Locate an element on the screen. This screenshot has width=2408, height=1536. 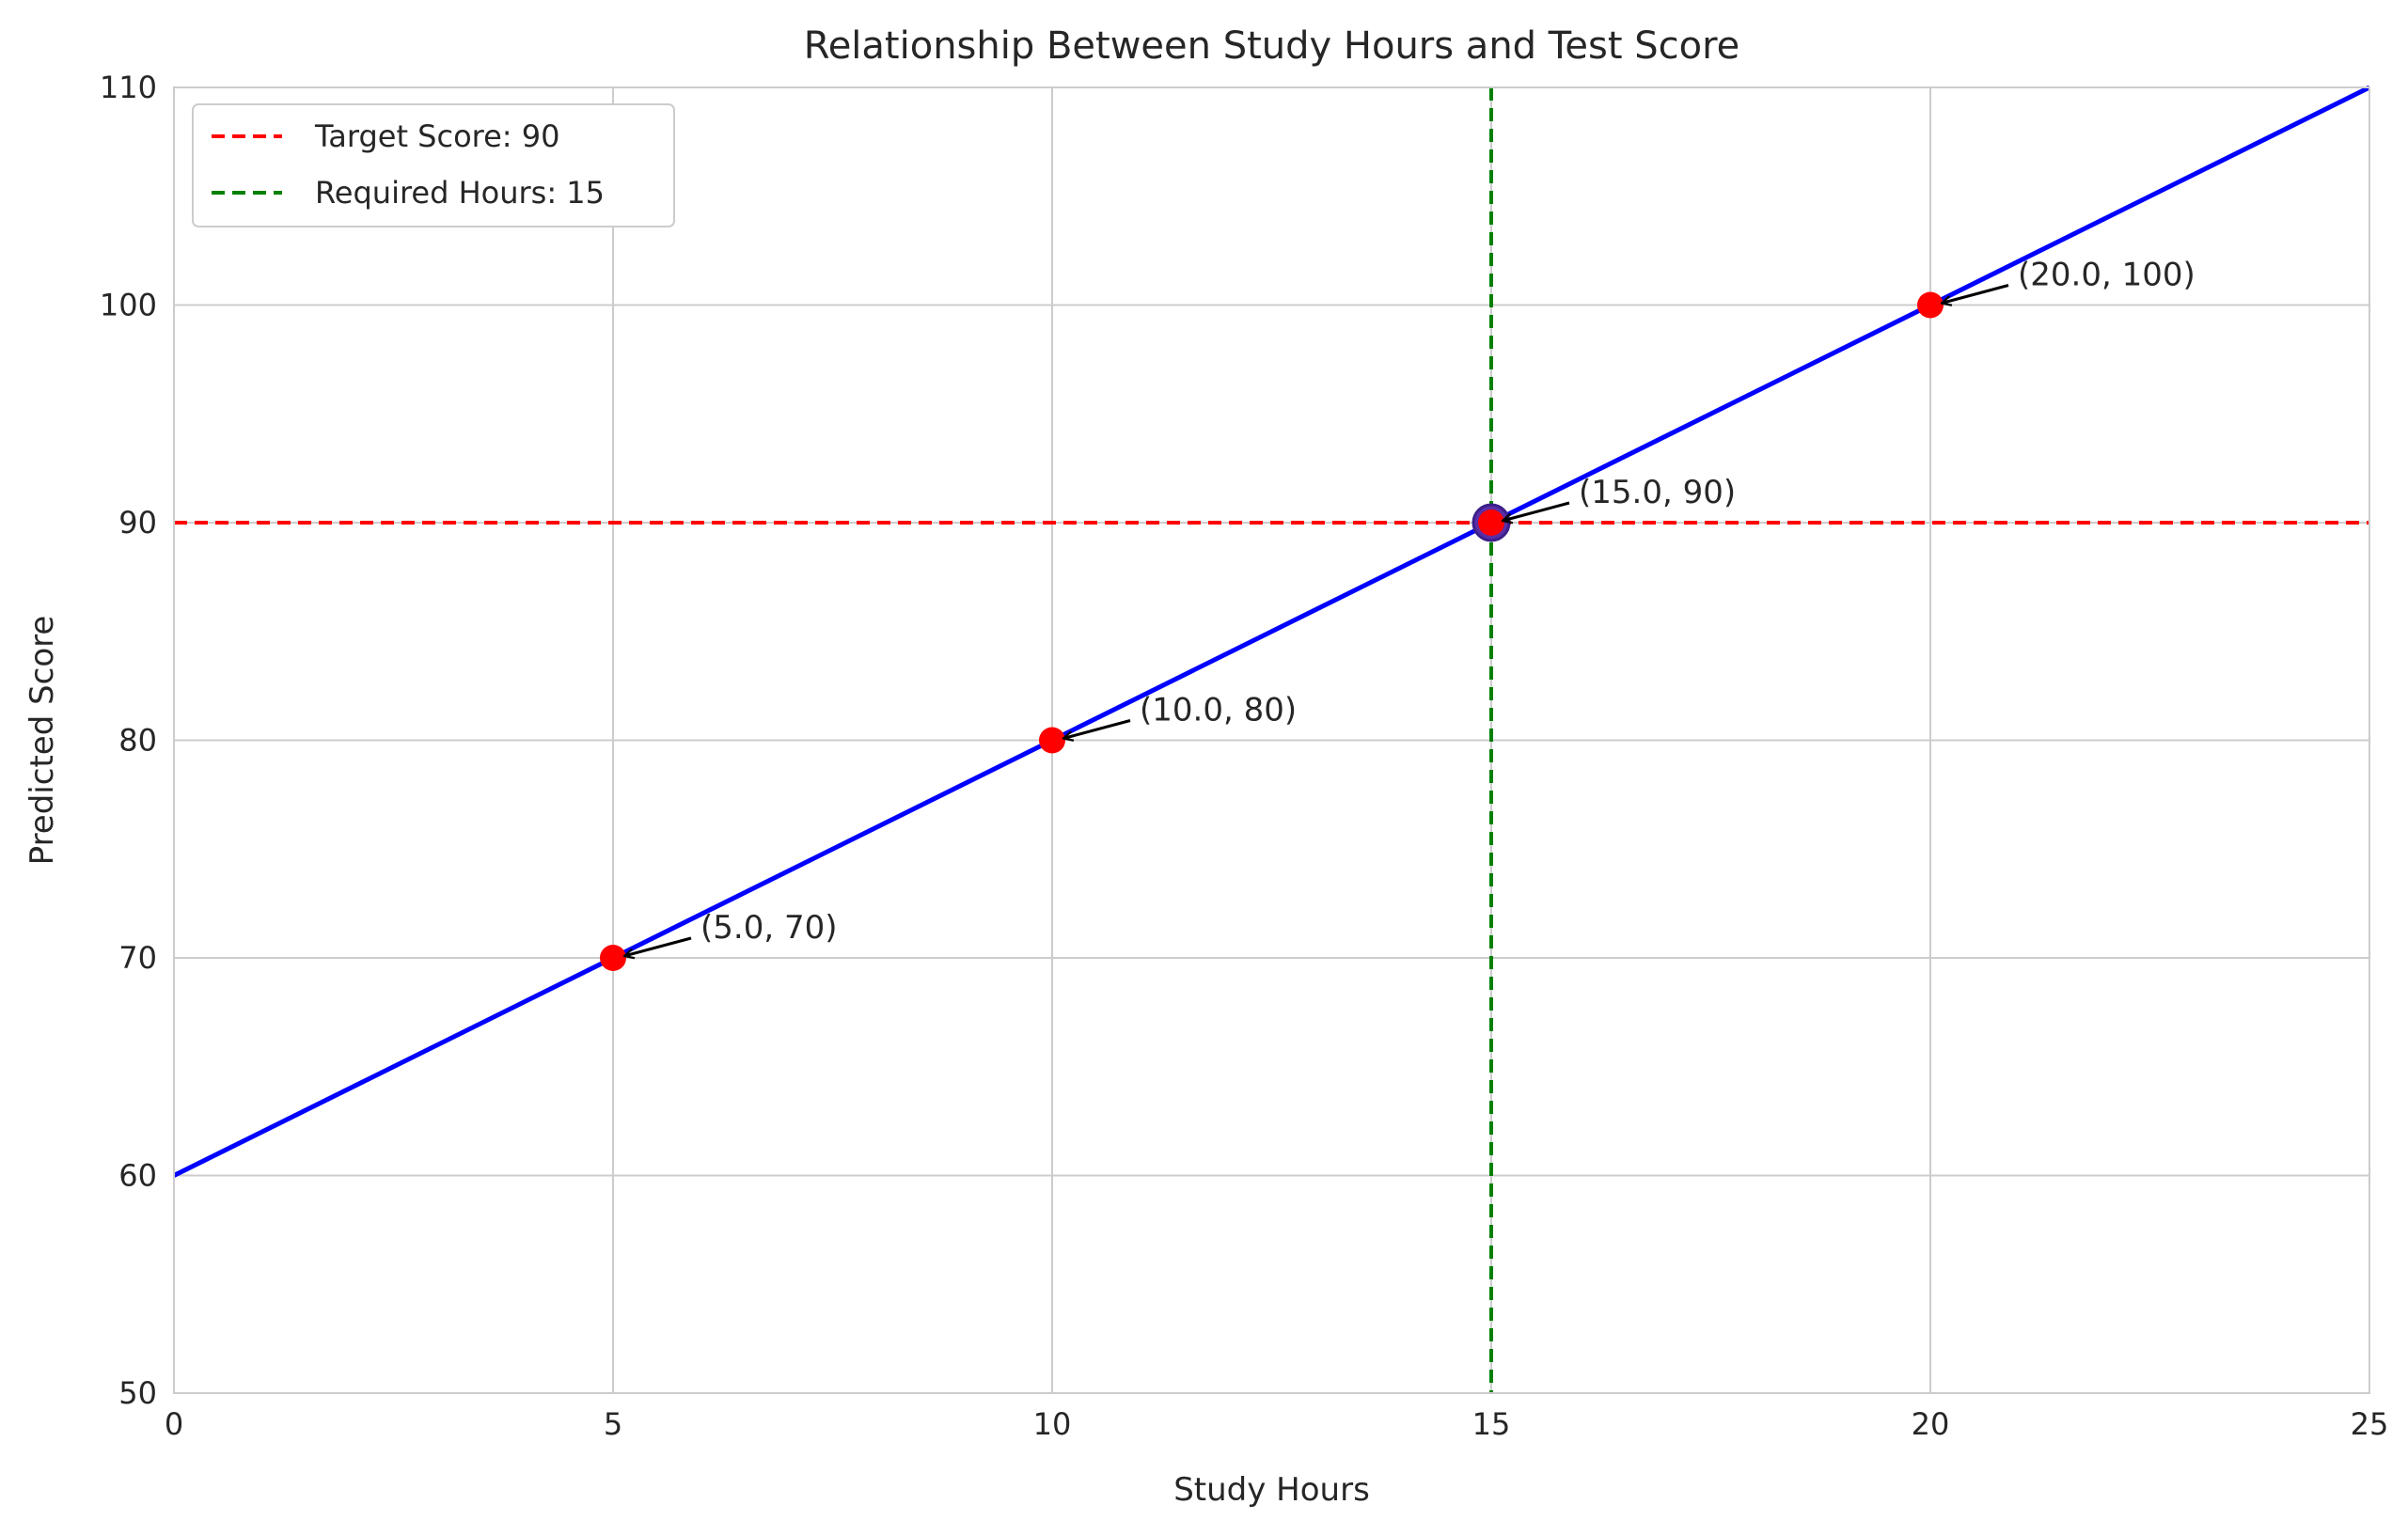
x-tick-label: 25 is located at coordinates (2370, 1424).